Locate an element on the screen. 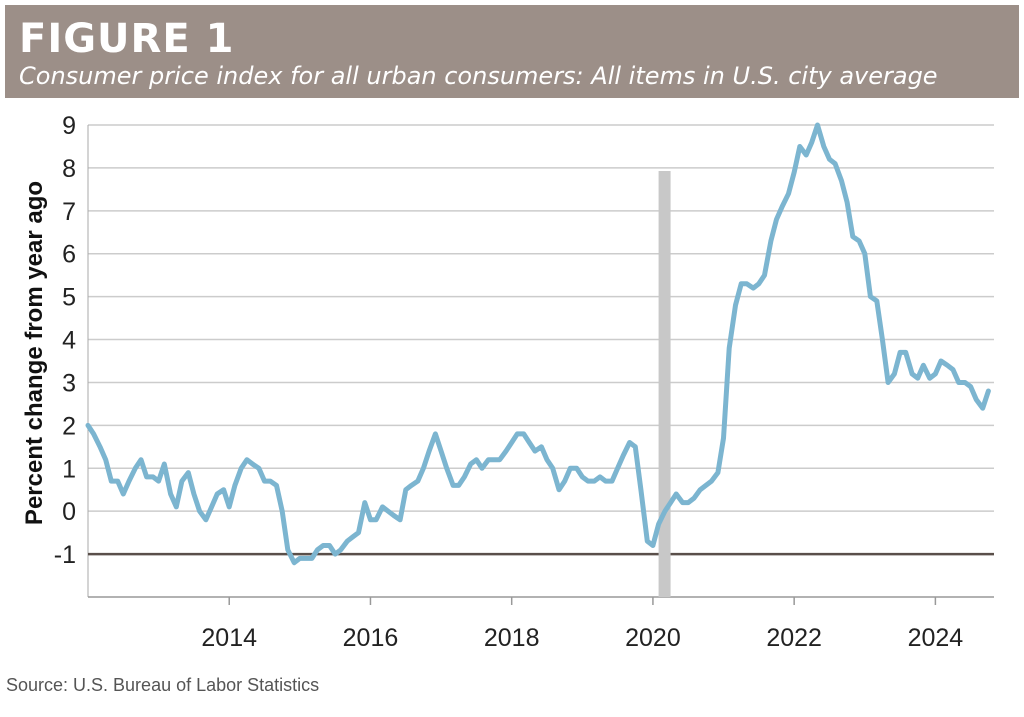  x-tick-label: 2014 is located at coordinates (229, 638).